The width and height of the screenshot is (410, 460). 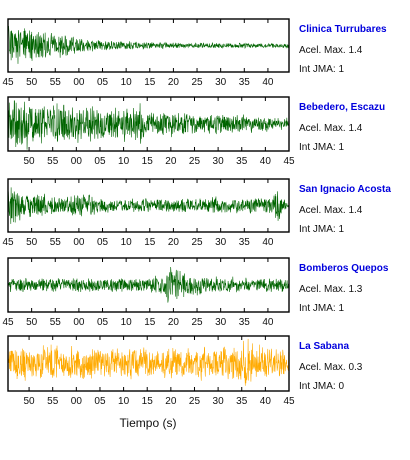 What do you see at coordinates (324, 346) in the screenshot?
I see `station-name: La Sabana` at bounding box center [324, 346].